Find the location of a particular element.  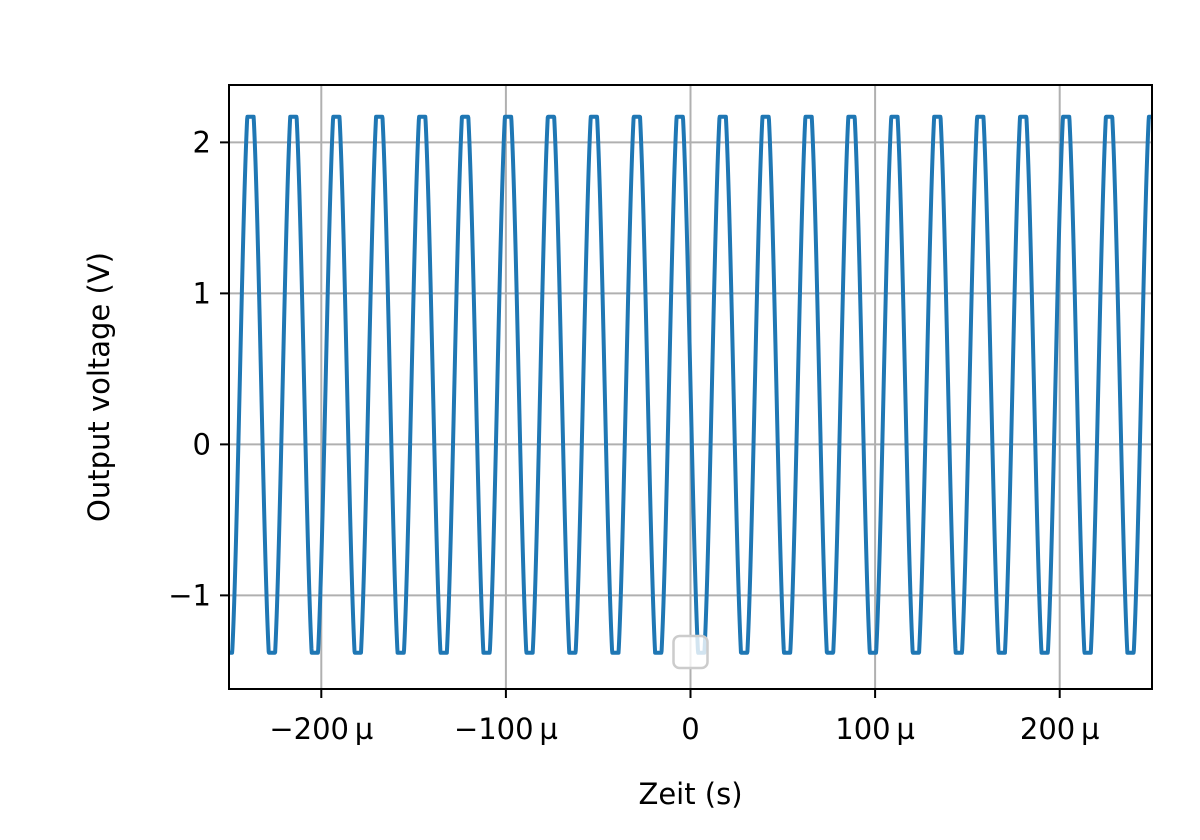

y-tick-label: 0 is located at coordinates (202, 444).